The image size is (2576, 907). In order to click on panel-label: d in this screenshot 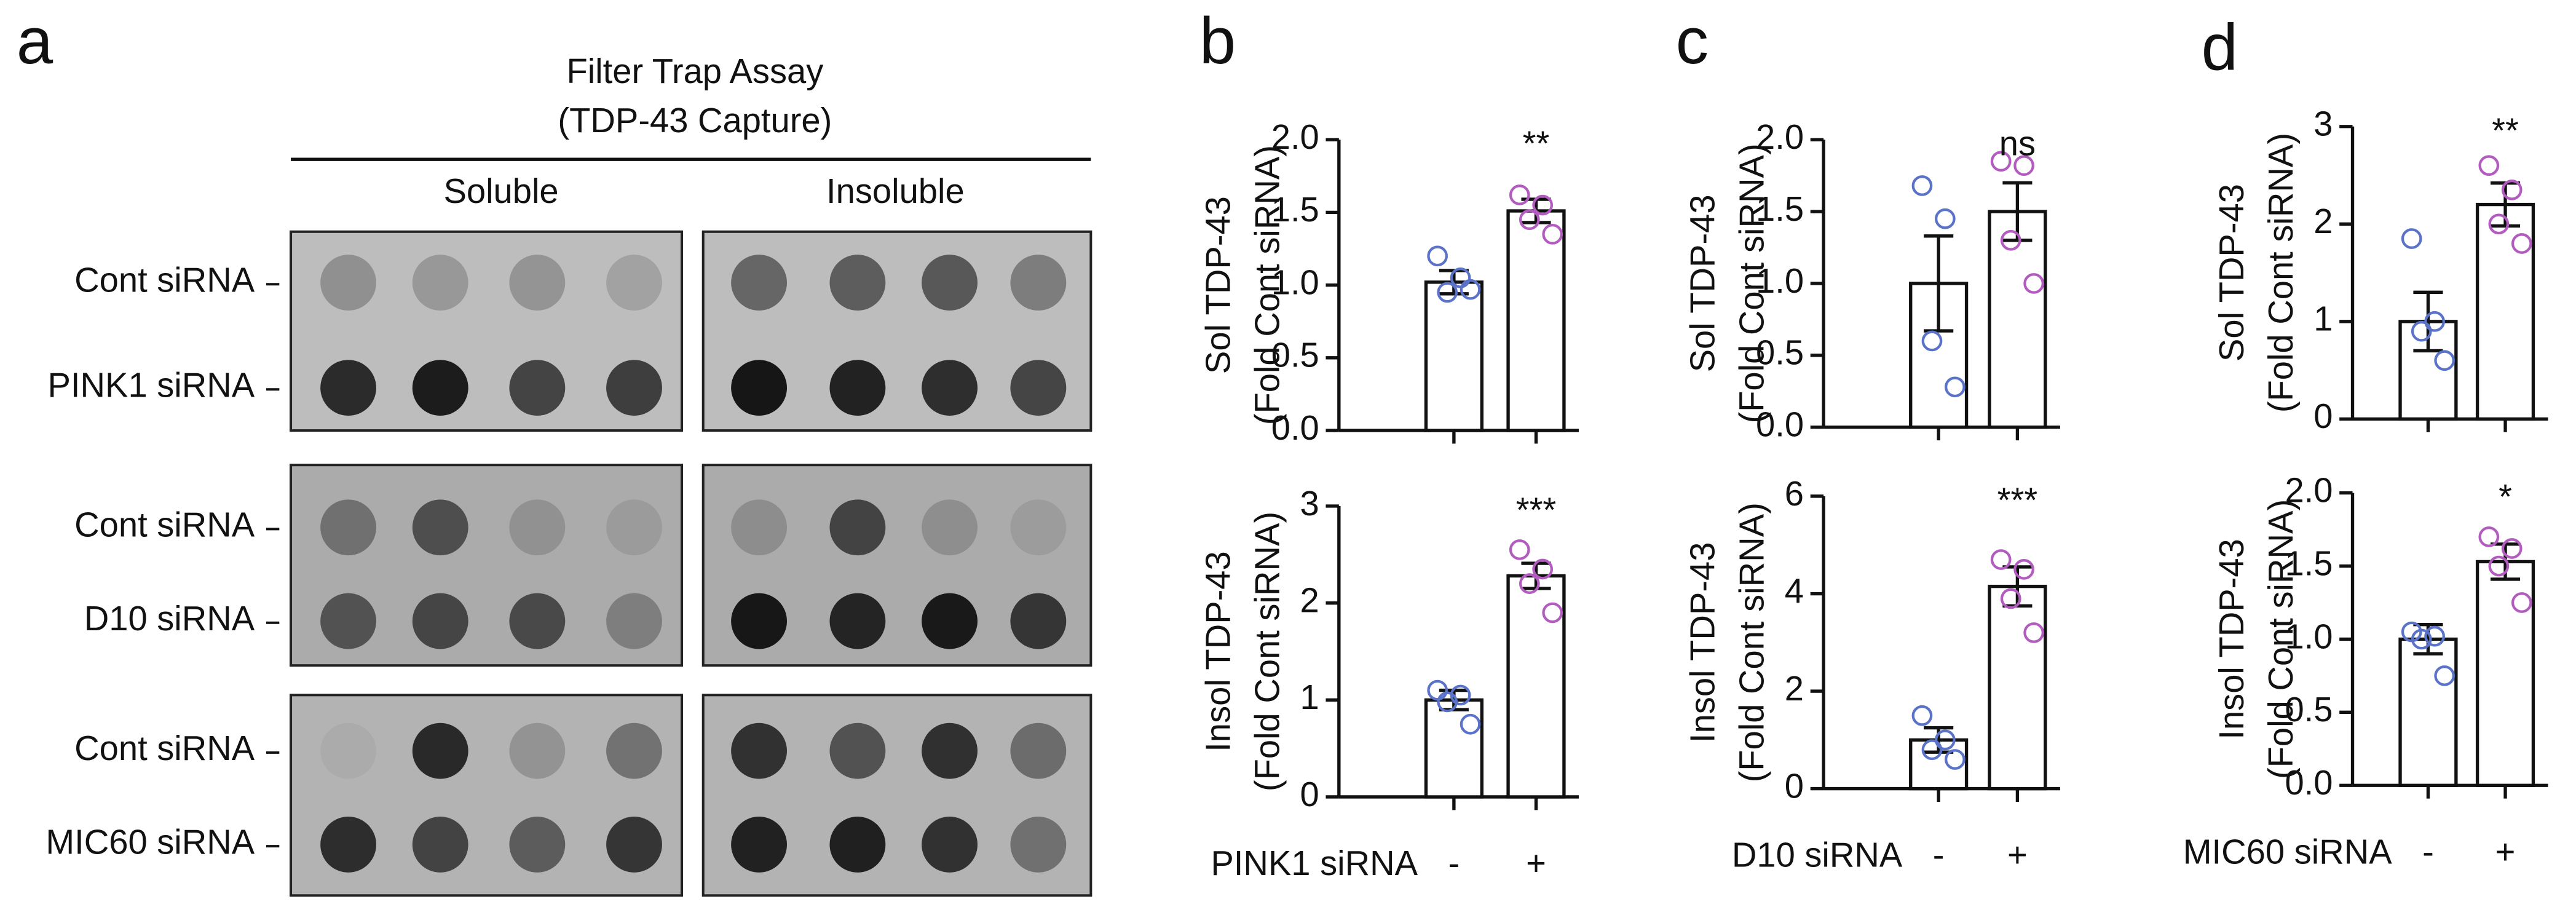, I will do `click(2220, 47)`.